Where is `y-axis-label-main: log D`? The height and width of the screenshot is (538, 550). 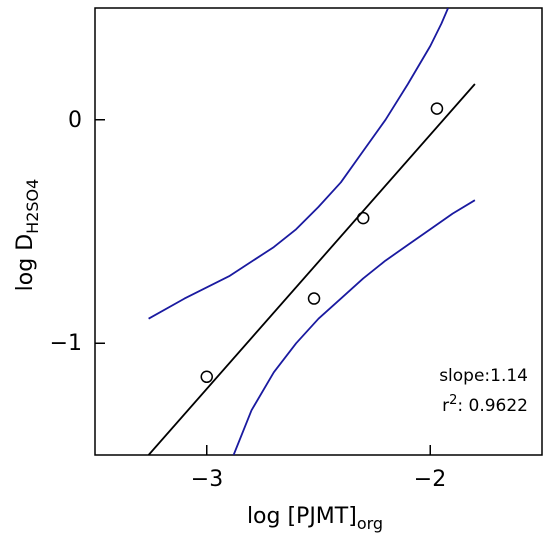 y-axis-label-main: log D is located at coordinates (25, 262).